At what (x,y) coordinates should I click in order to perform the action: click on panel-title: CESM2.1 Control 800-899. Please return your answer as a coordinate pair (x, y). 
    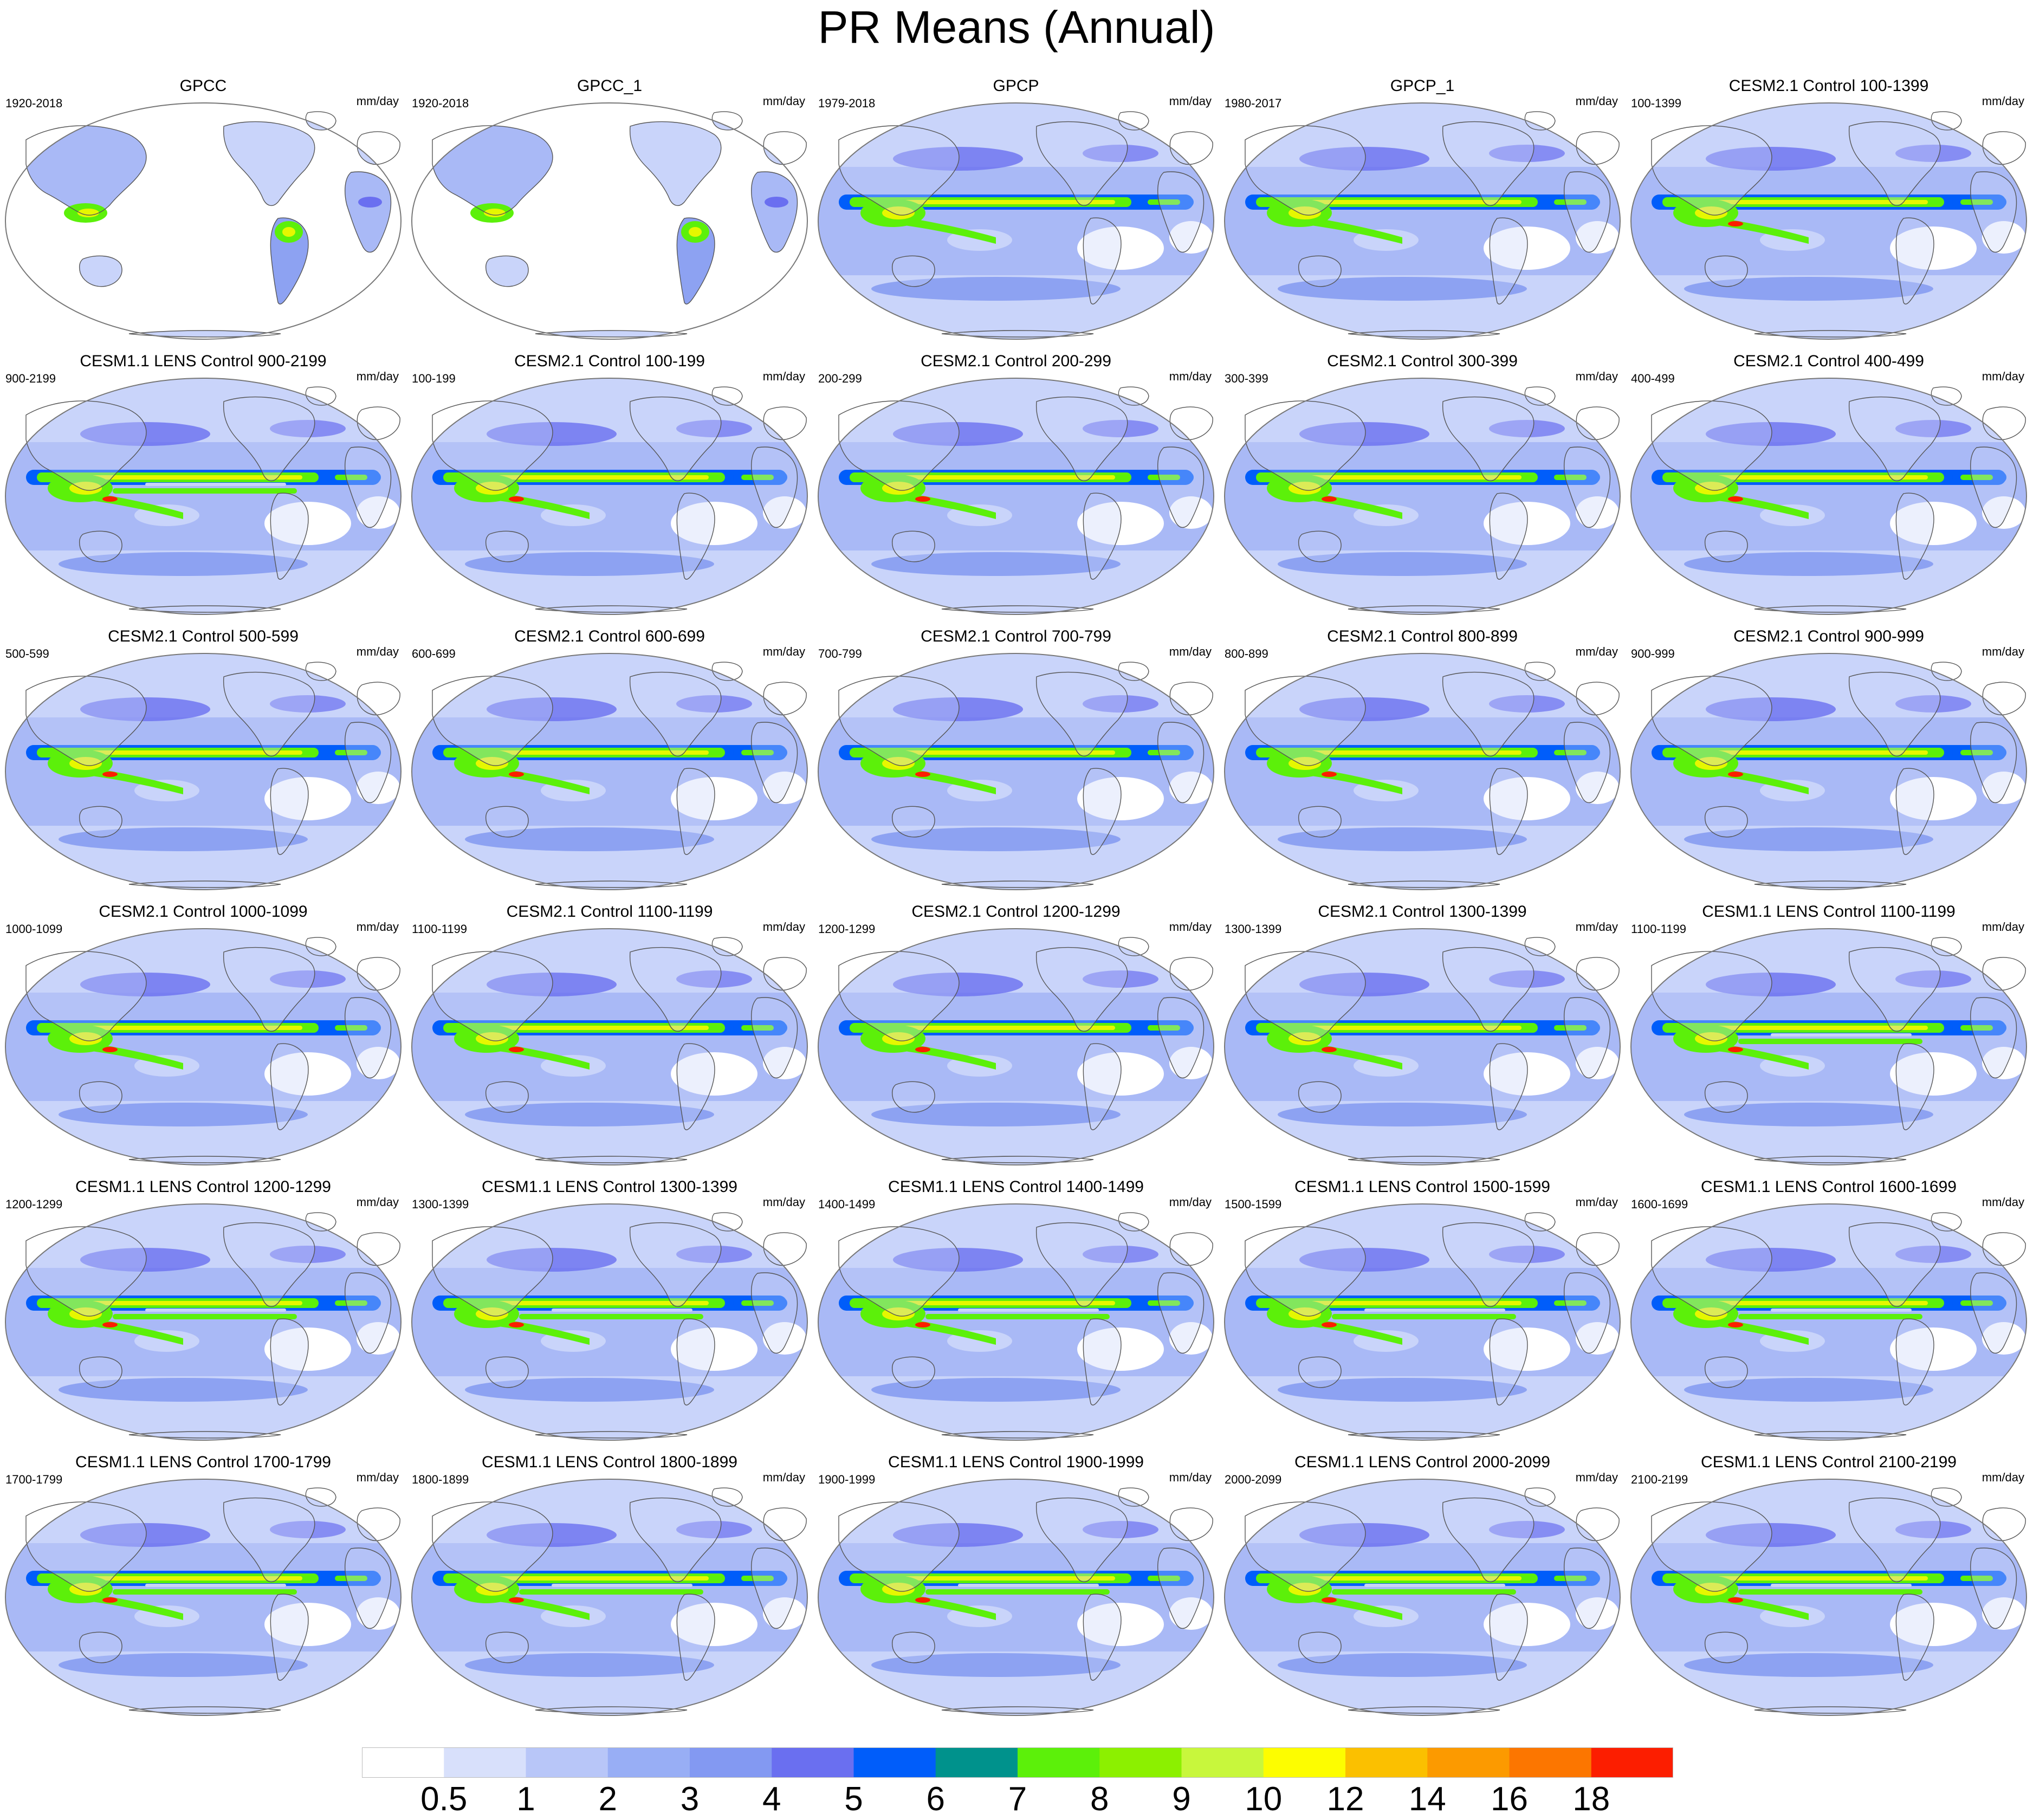
    Looking at the image, I should click on (1423, 636).